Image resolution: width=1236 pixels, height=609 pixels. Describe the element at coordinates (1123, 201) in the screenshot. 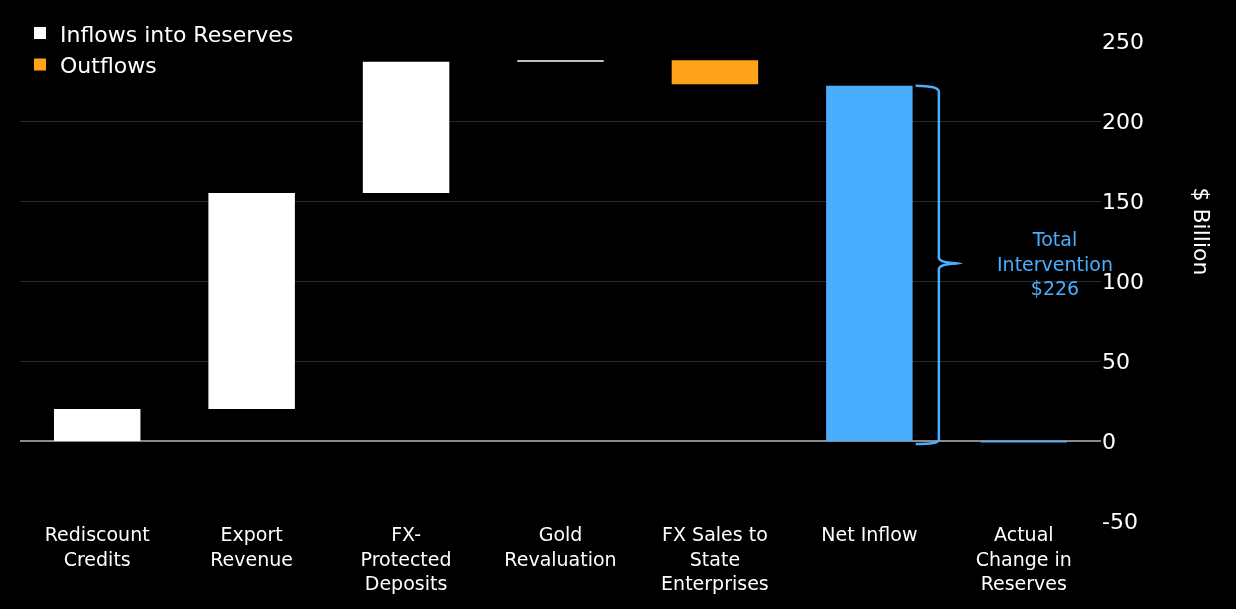

I see `y-tick-label: 150` at that location.